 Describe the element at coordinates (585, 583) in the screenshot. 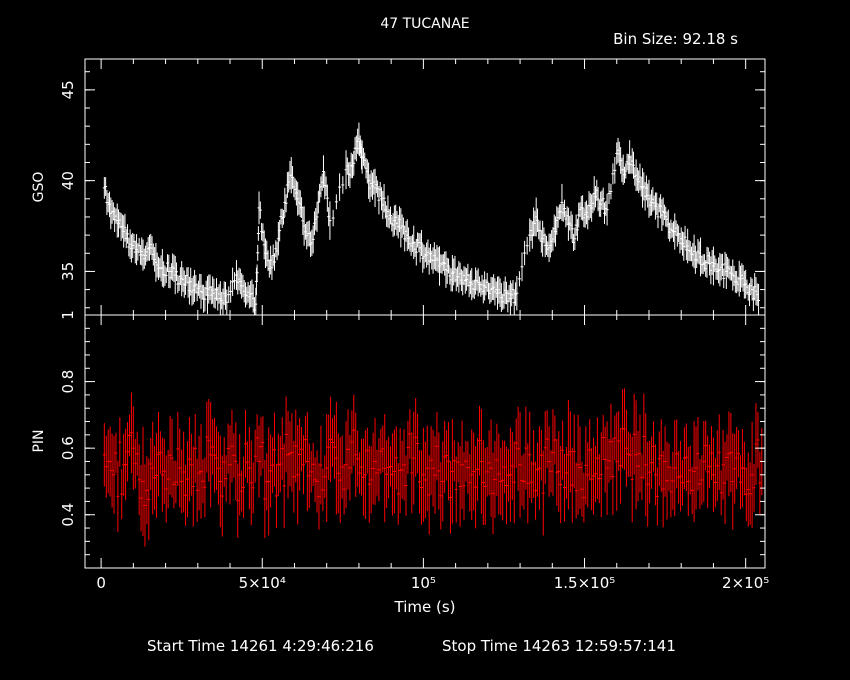

I see `x-tick-label: 1.5×10⁵` at that location.